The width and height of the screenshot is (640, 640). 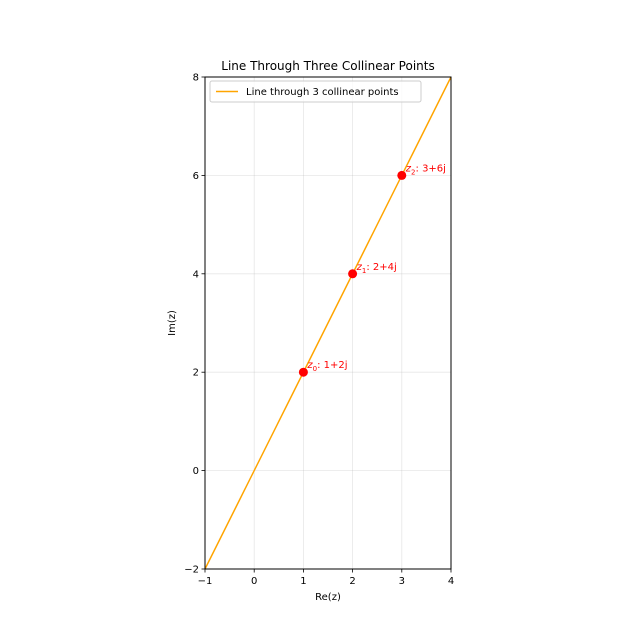 I want to click on legend-entry-label: Line through 3 collinear points, so click(x=322, y=92).